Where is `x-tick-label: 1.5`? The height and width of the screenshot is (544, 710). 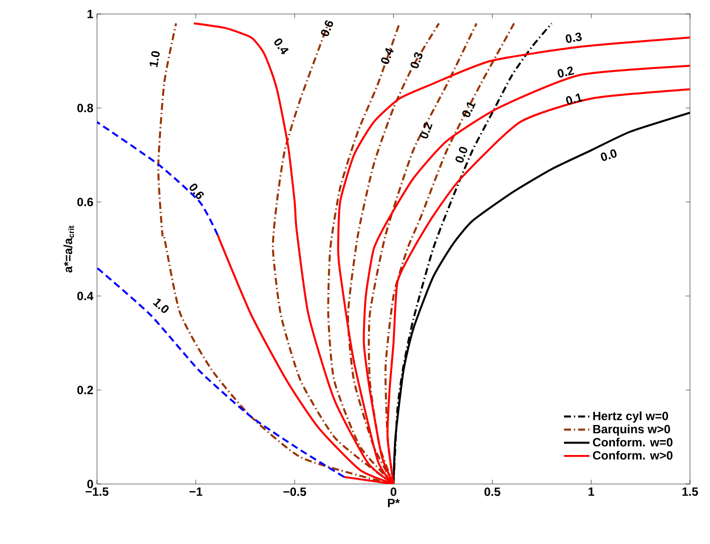
x-tick-label: 1.5 is located at coordinates (690, 492).